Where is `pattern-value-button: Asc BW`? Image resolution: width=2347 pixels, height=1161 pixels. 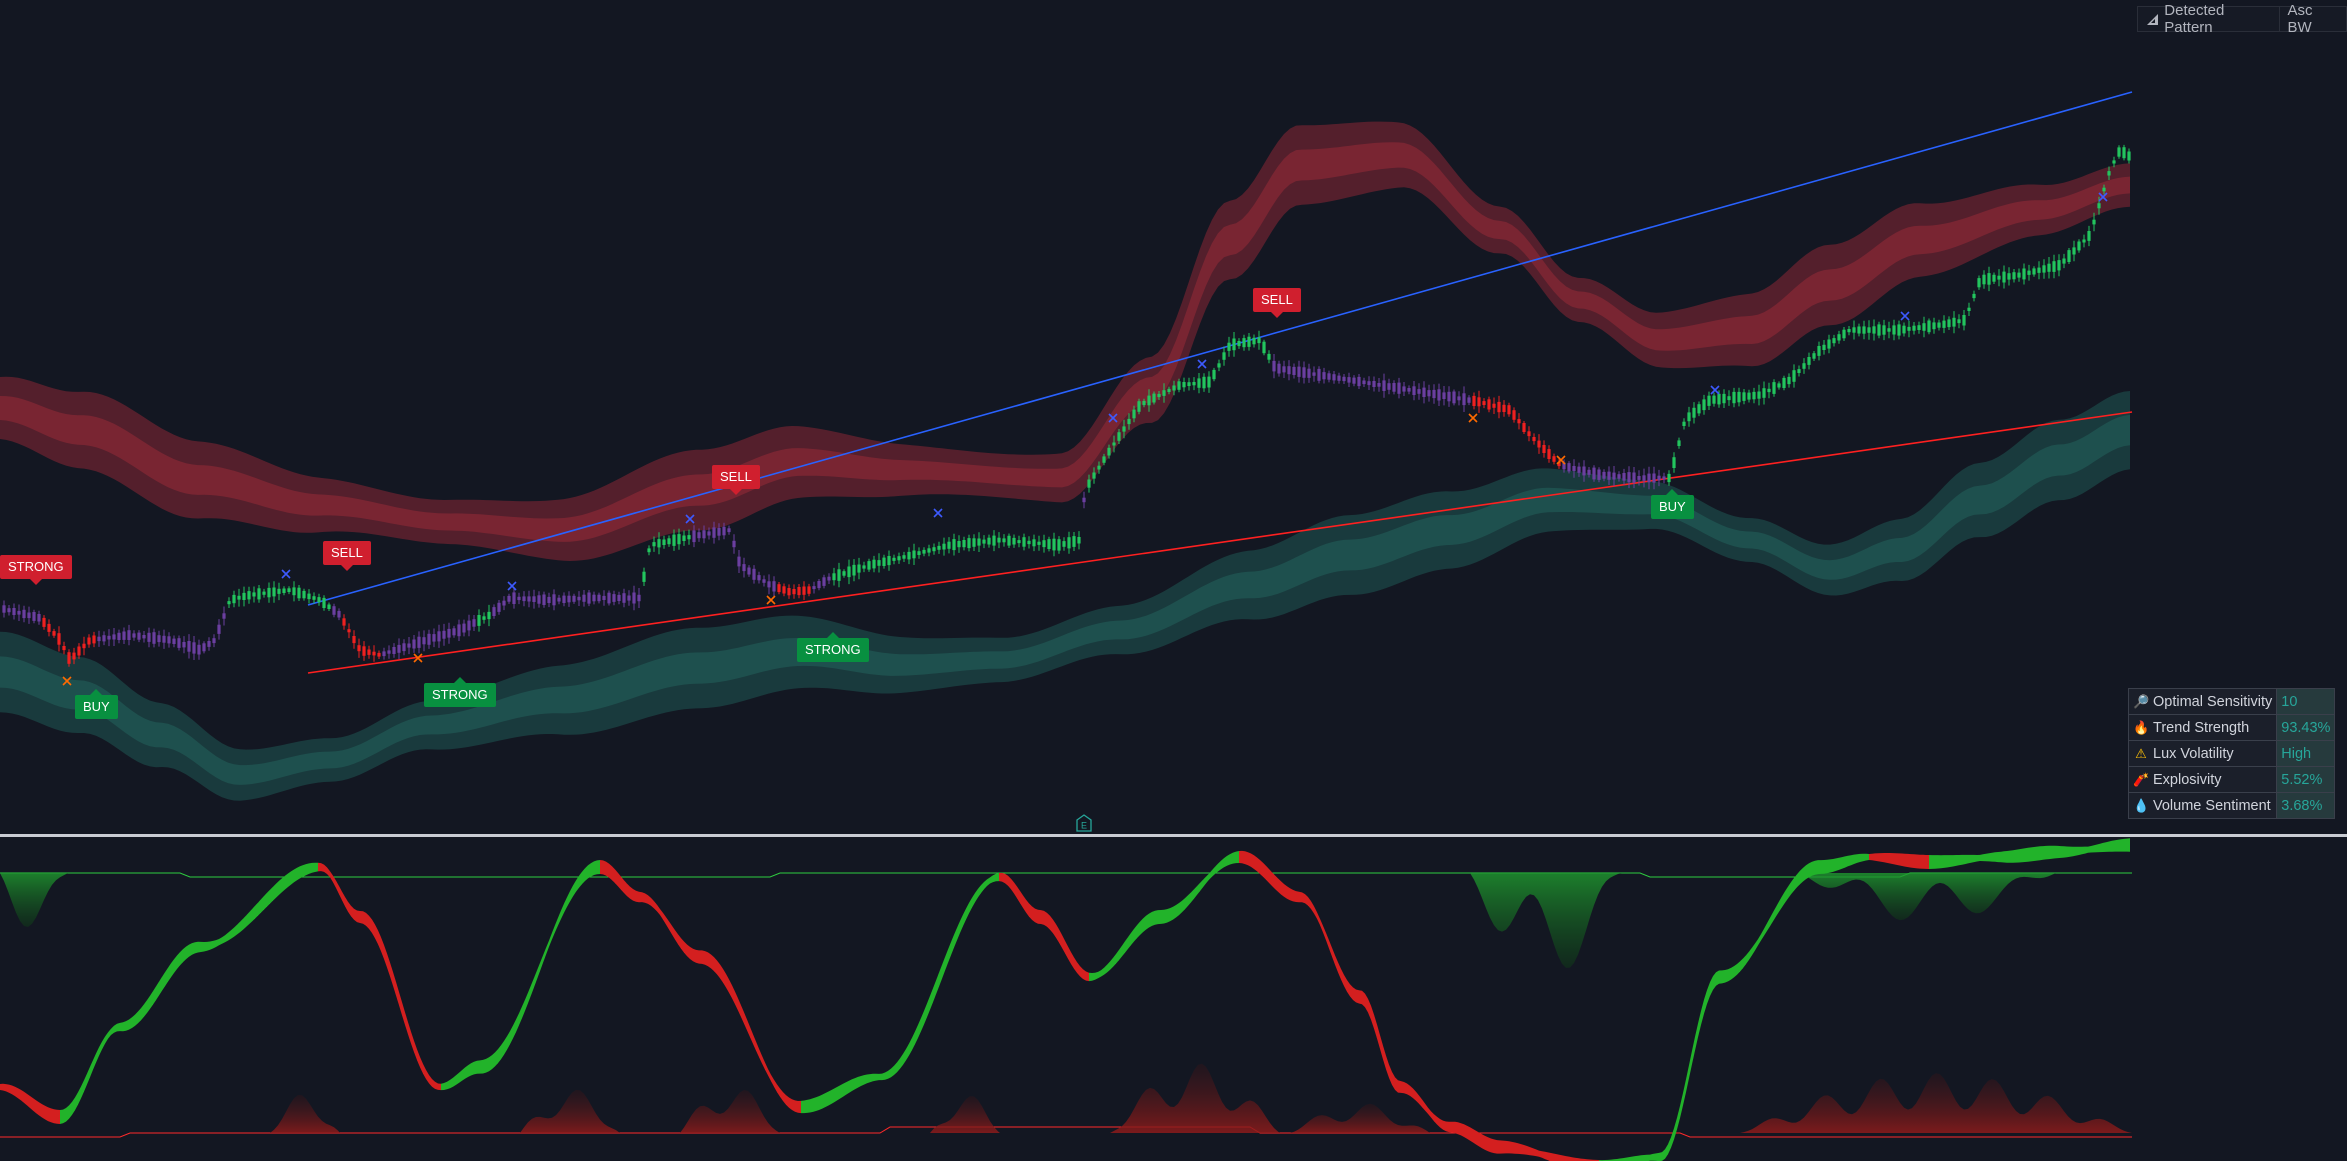 pattern-value-button: Asc BW is located at coordinates (2312, 19).